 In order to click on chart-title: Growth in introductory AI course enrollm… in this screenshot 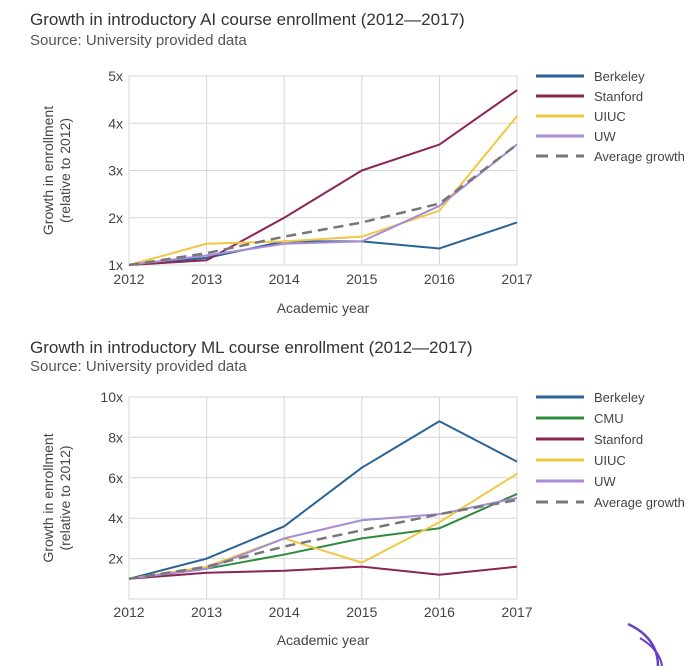, I will do `click(247, 19)`.